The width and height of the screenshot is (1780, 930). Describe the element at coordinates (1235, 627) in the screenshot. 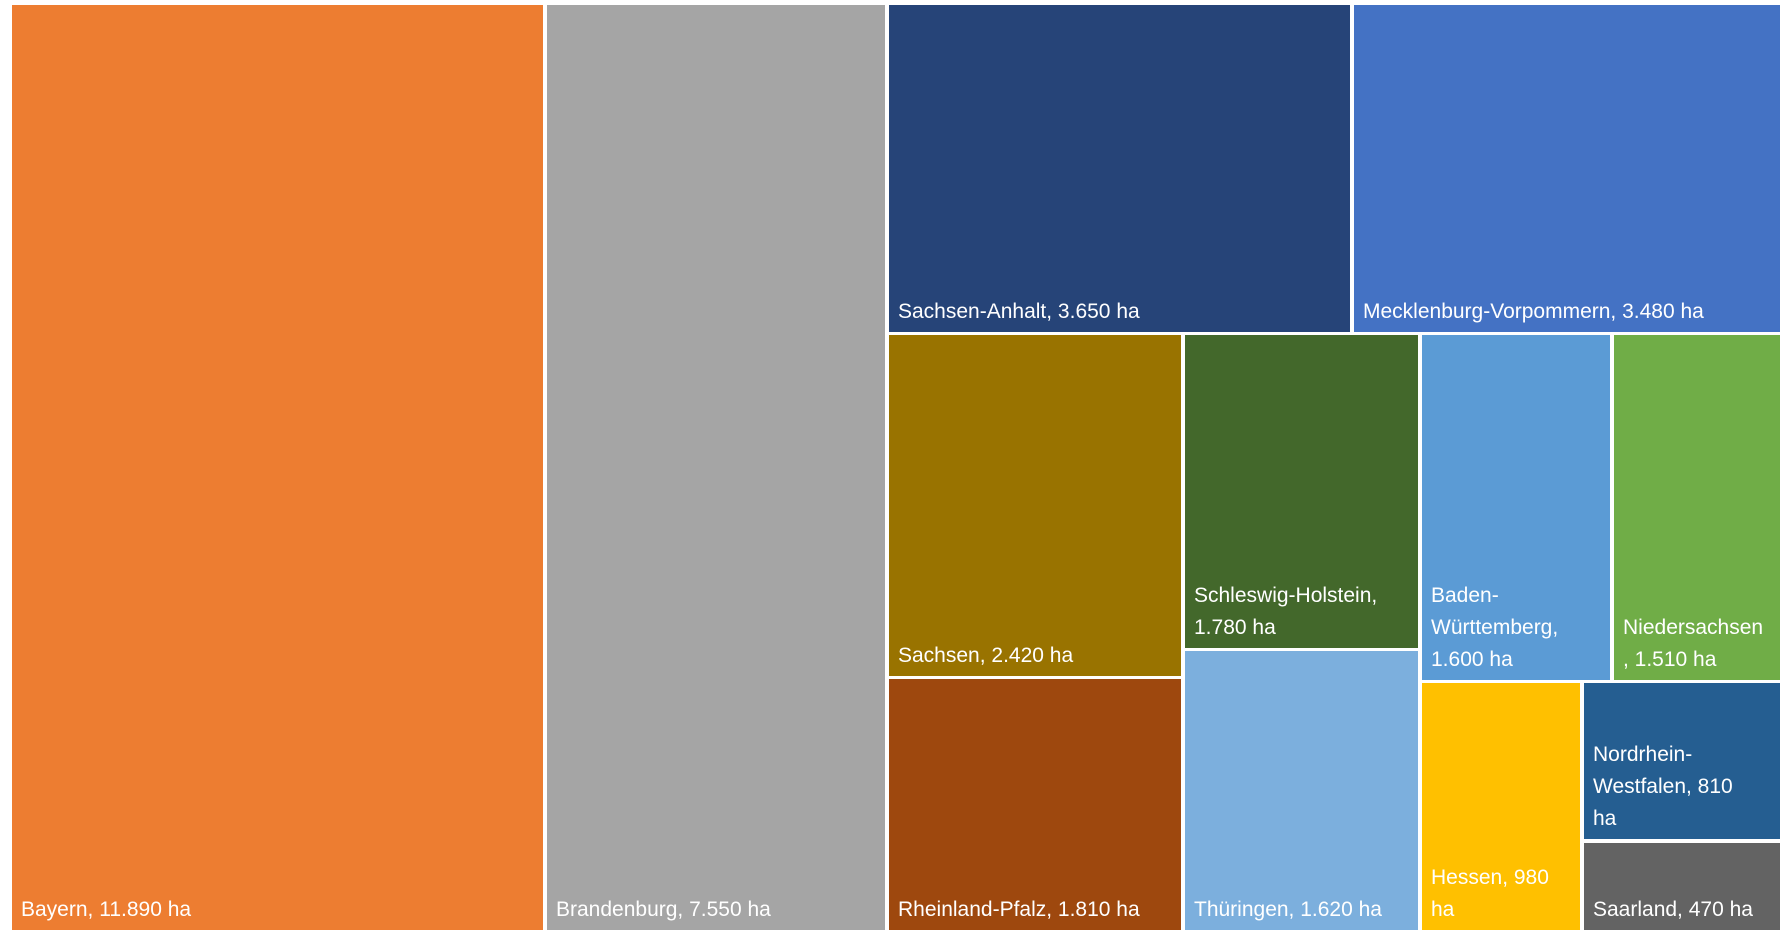

I see `tile-label-schleswig-holstein: 1.780 ha` at that location.